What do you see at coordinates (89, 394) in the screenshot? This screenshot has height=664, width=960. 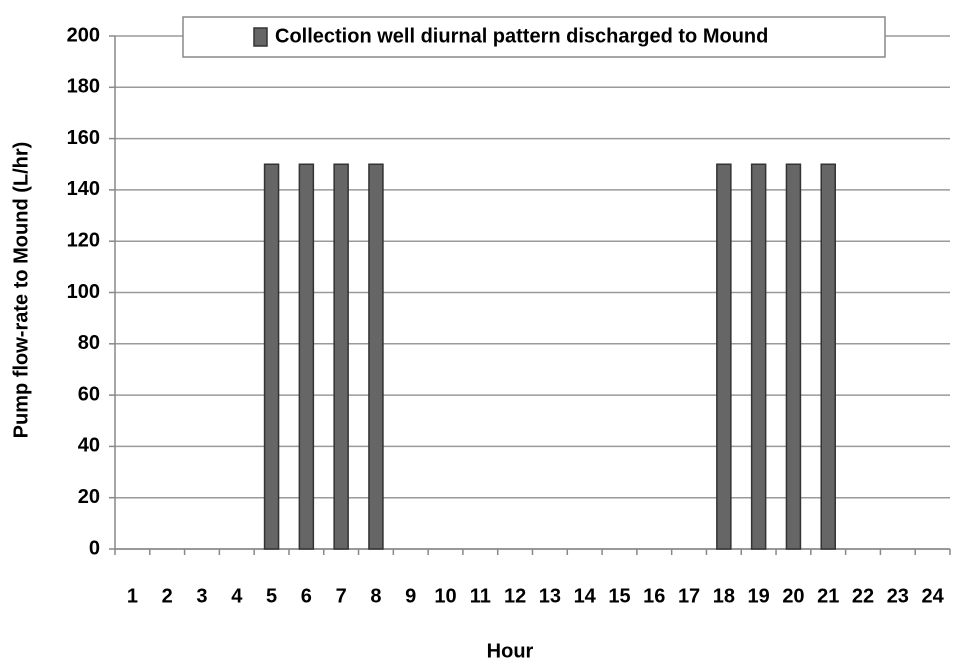 I see `y-tick-label: 60` at bounding box center [89, 394].